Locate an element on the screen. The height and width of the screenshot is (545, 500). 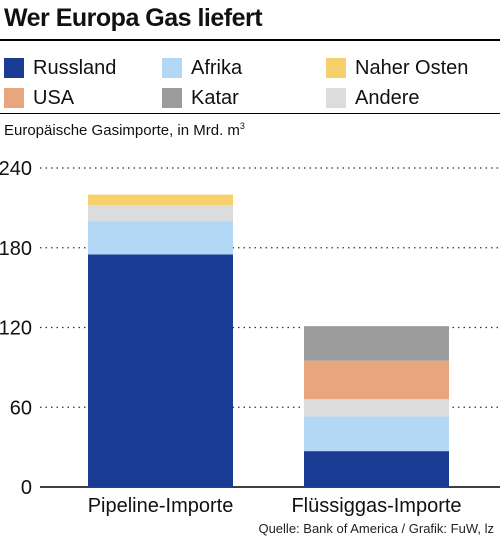
axis-subtitle-text: Europäische Gasimporte, in Mrd. m is located at coordinates (122, 130).